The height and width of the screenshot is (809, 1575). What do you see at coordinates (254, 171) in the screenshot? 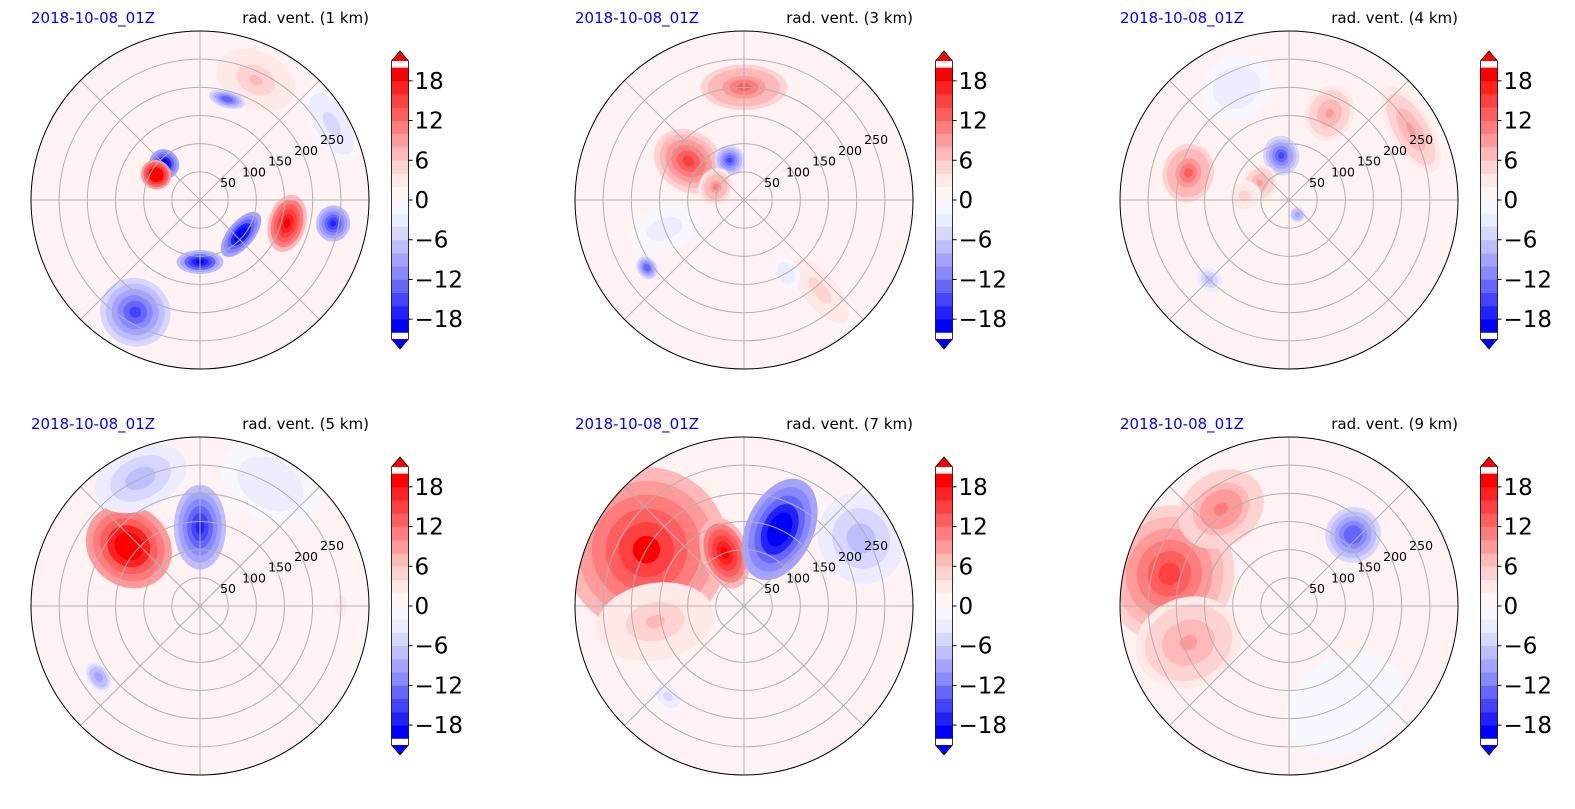
I see `r-tick-label: 100` at bounding box center [254, 171].